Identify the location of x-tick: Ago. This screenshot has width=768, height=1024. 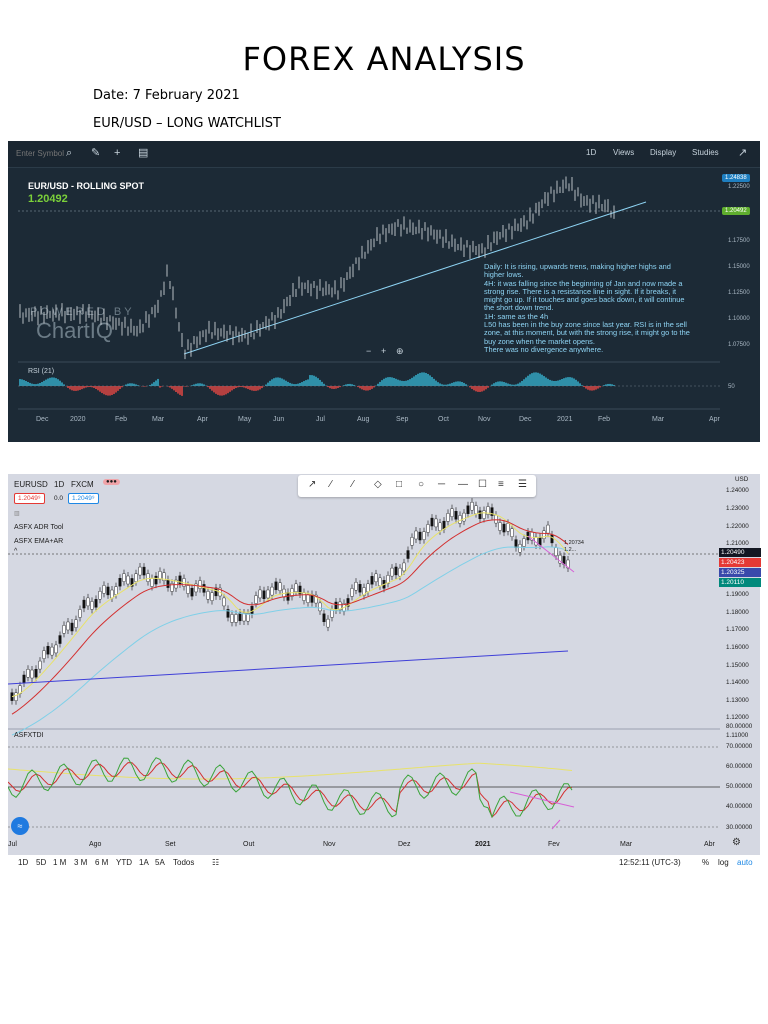
(95, 844).